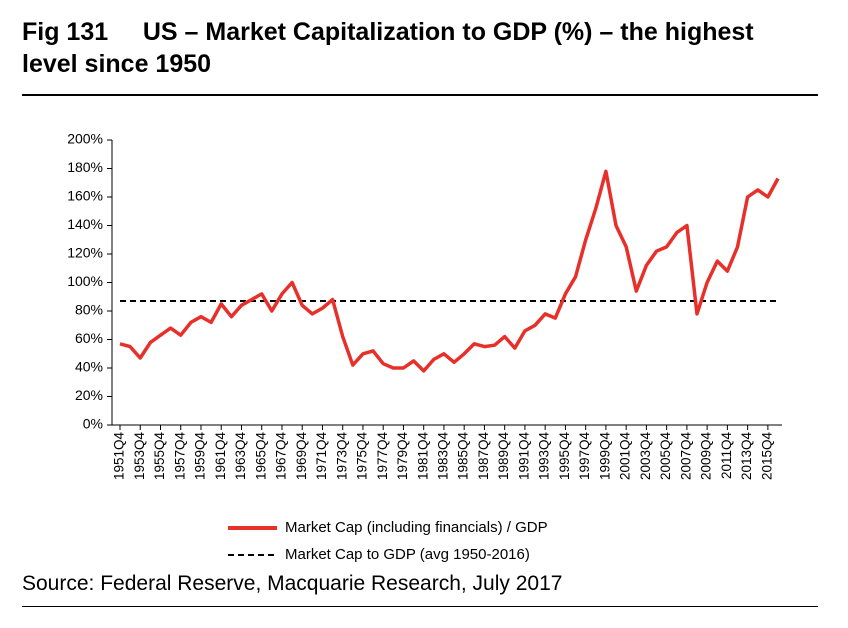  I want to click on x-tick-label: 1981Q4, so click(422, 456).